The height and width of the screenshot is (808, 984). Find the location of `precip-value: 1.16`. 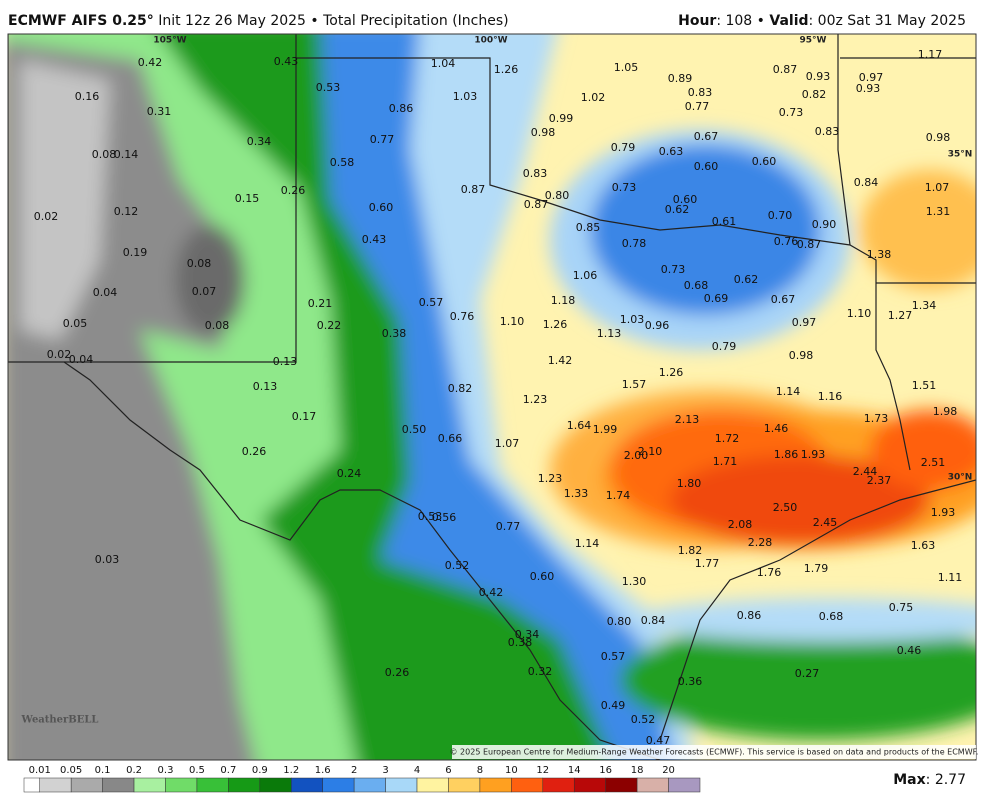

precip-value: 1.16 is located at coordinates (830, 396).